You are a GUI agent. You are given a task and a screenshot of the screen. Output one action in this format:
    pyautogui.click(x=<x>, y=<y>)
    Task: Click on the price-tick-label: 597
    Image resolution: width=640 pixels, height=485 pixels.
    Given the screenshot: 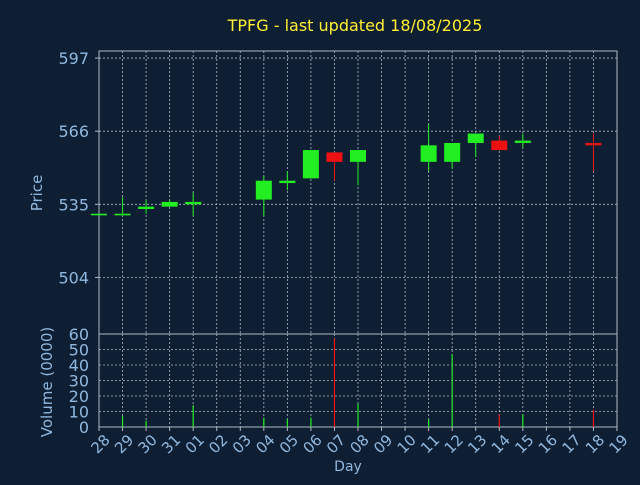 What is the action you would take?
    pyautogui.click(x=73, y=58)
    